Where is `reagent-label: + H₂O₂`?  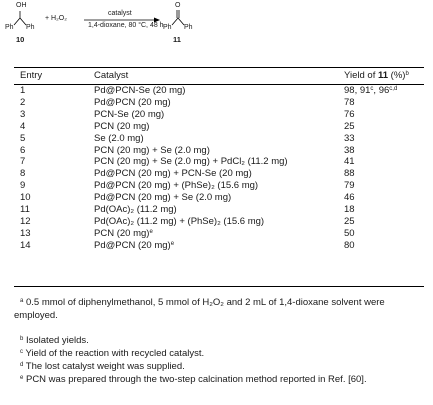 reagent-label: + H₂O₂ is located at coordinates (56, 18).